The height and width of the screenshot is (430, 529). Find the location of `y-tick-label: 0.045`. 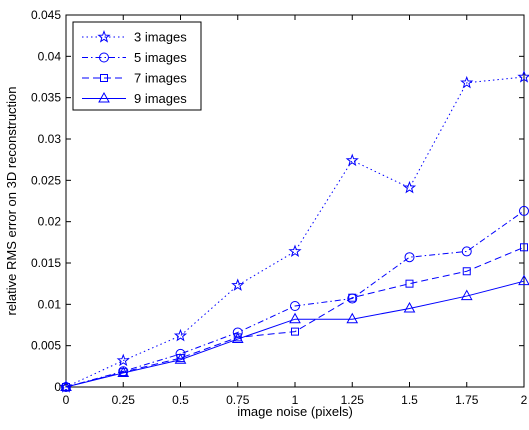

y-tick-label: 0.045 is located at coordinates (46, 15).